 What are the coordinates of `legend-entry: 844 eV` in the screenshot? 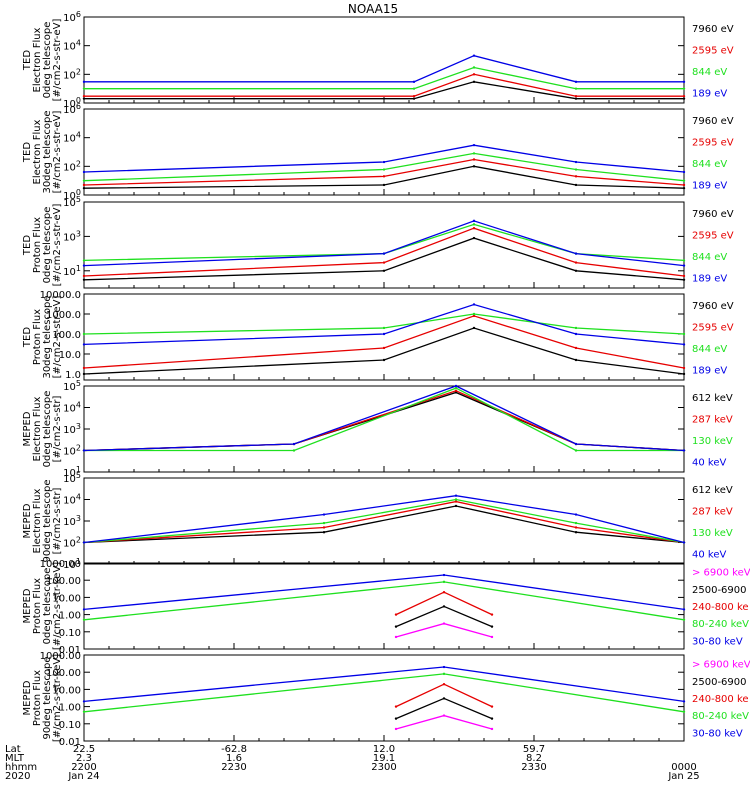 It's located at (709, 72).